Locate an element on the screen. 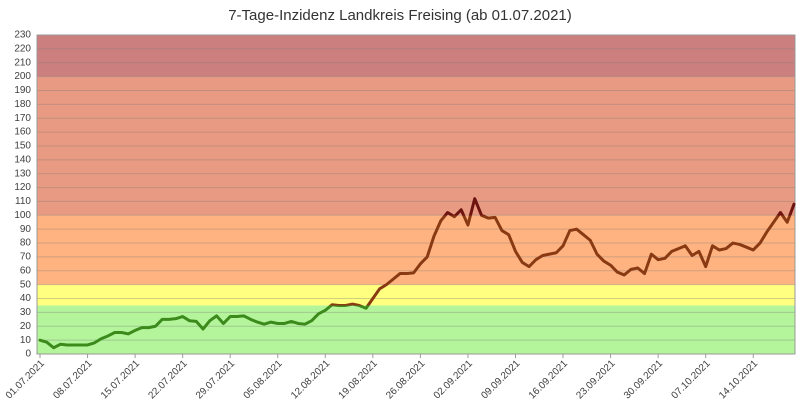 Image resolution: width=800 pixels, height=412 pixels. y-tick-label: 40 is located at coordinates (26, 298).